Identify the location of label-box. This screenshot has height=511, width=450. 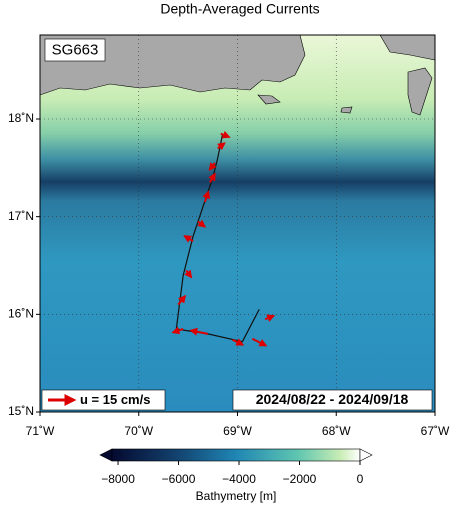
(75, 50).